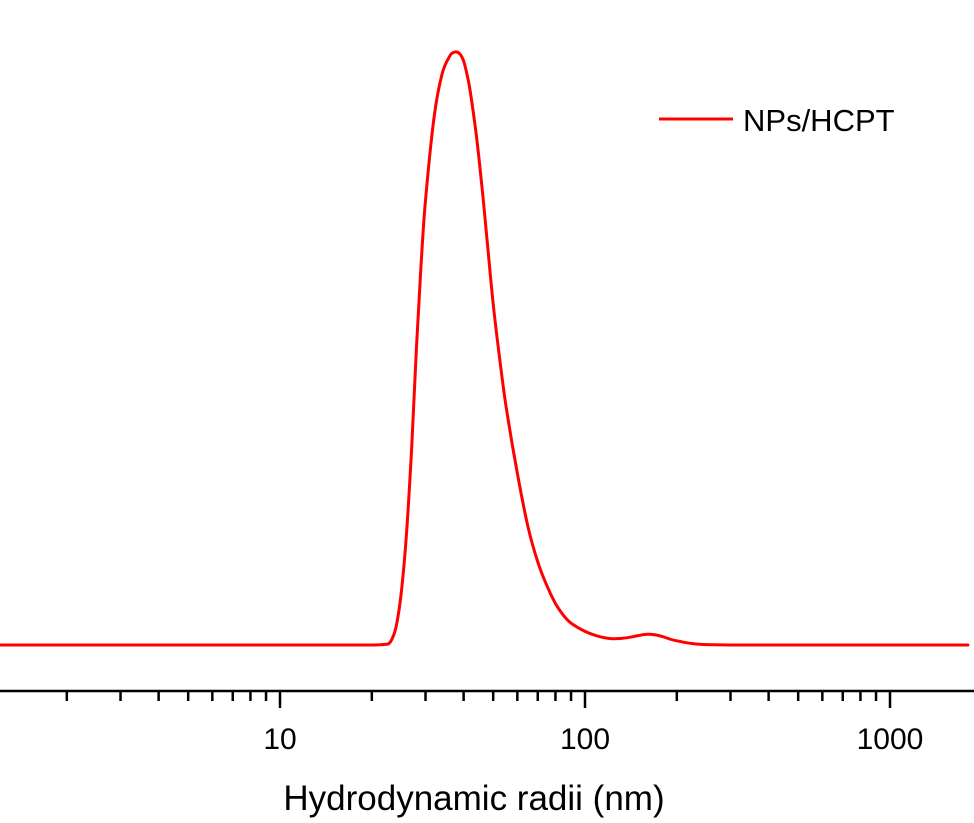 Image resolution: width=974 pixels, height=823 pixels. Describe the element at coordinates (279, 739) in the screenshot. I see `x-tick-label: 10` at that location.